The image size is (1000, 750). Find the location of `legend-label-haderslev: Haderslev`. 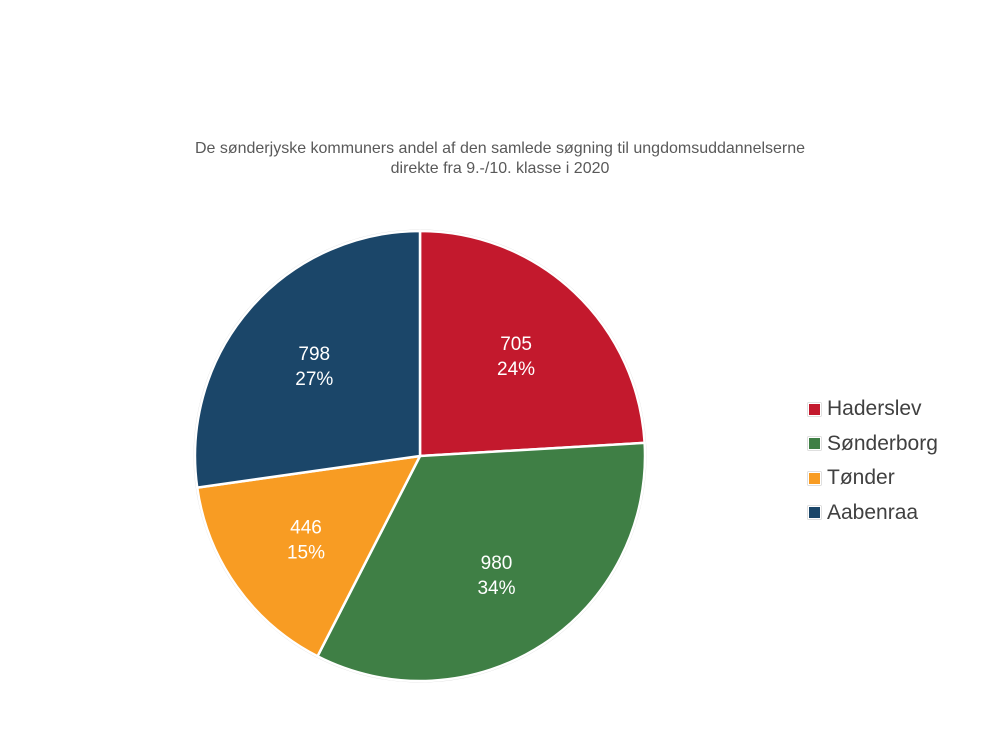

legend-label-haderslev: Haderslev is located at coordinates (874, 409).